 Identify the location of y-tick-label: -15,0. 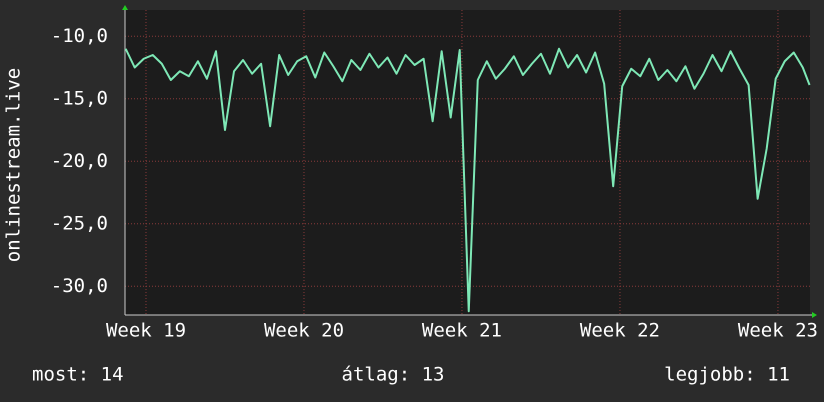
(79, 98).